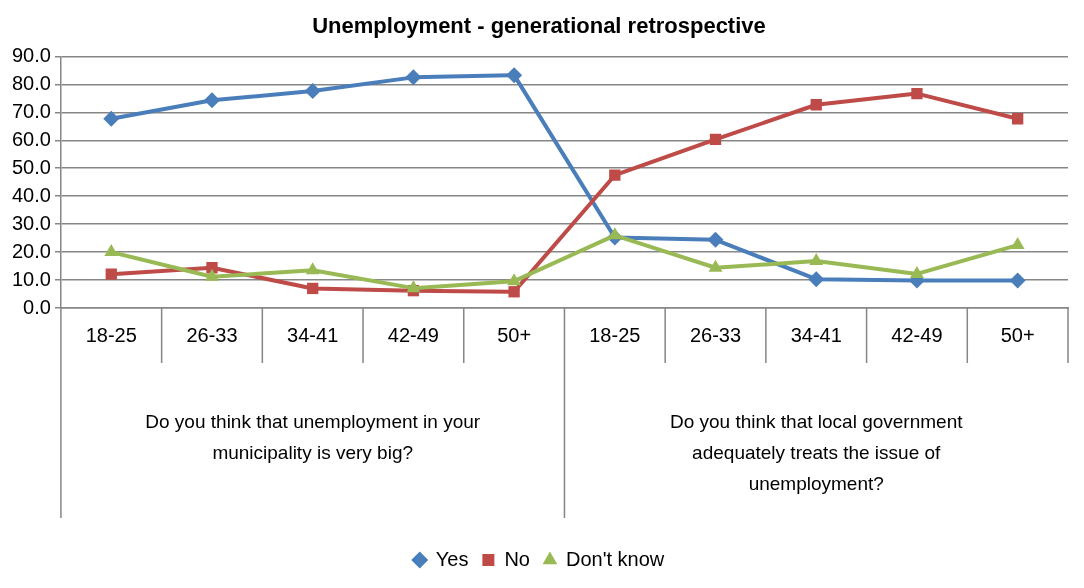  Describe the element at coordinates (31, 110) in the screenshot. I see `y-tick-label: 70.0` at that location.